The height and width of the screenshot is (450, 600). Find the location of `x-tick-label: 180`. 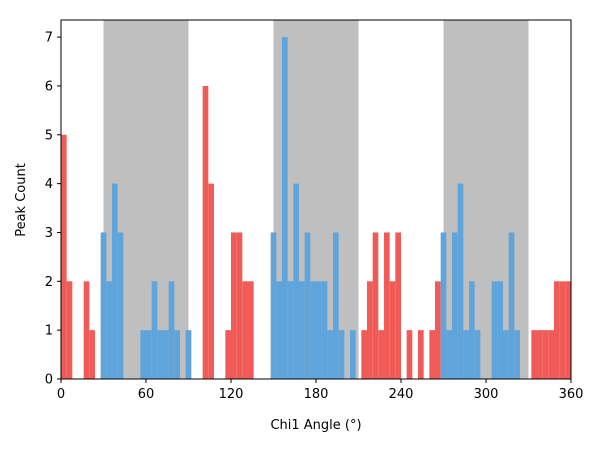

x-tick-label: 180 is located at coordinates (316, 394).